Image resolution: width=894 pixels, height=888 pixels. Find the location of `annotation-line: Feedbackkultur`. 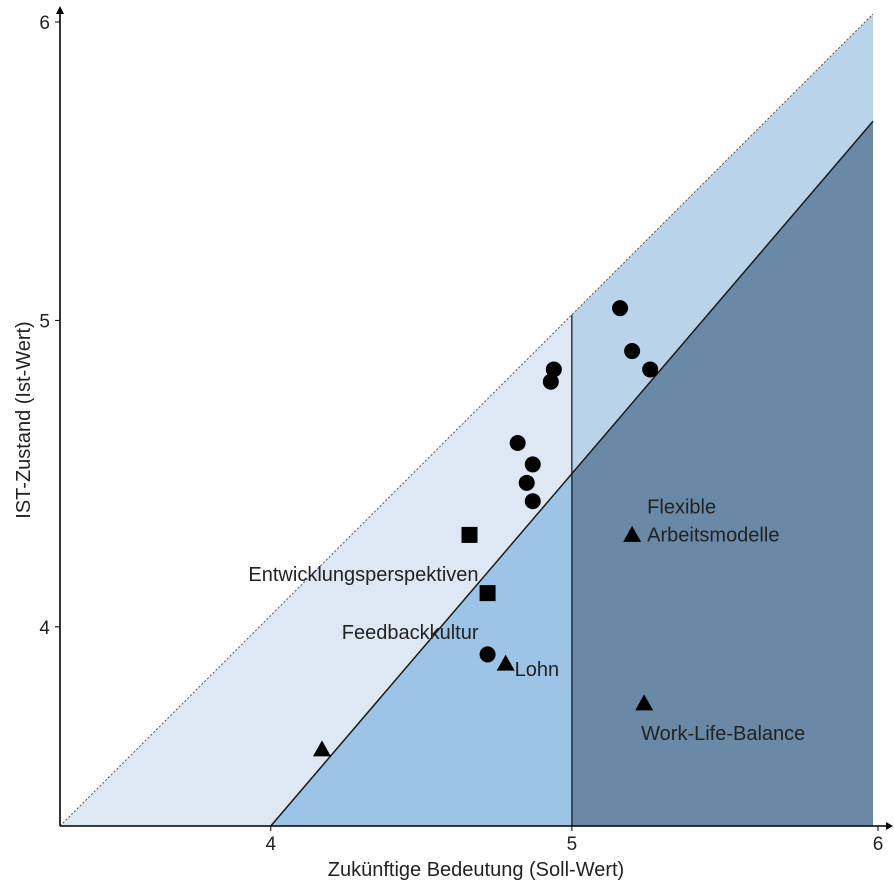

annotation-line: Feedbackkultur is located at coordinates (410, 633).